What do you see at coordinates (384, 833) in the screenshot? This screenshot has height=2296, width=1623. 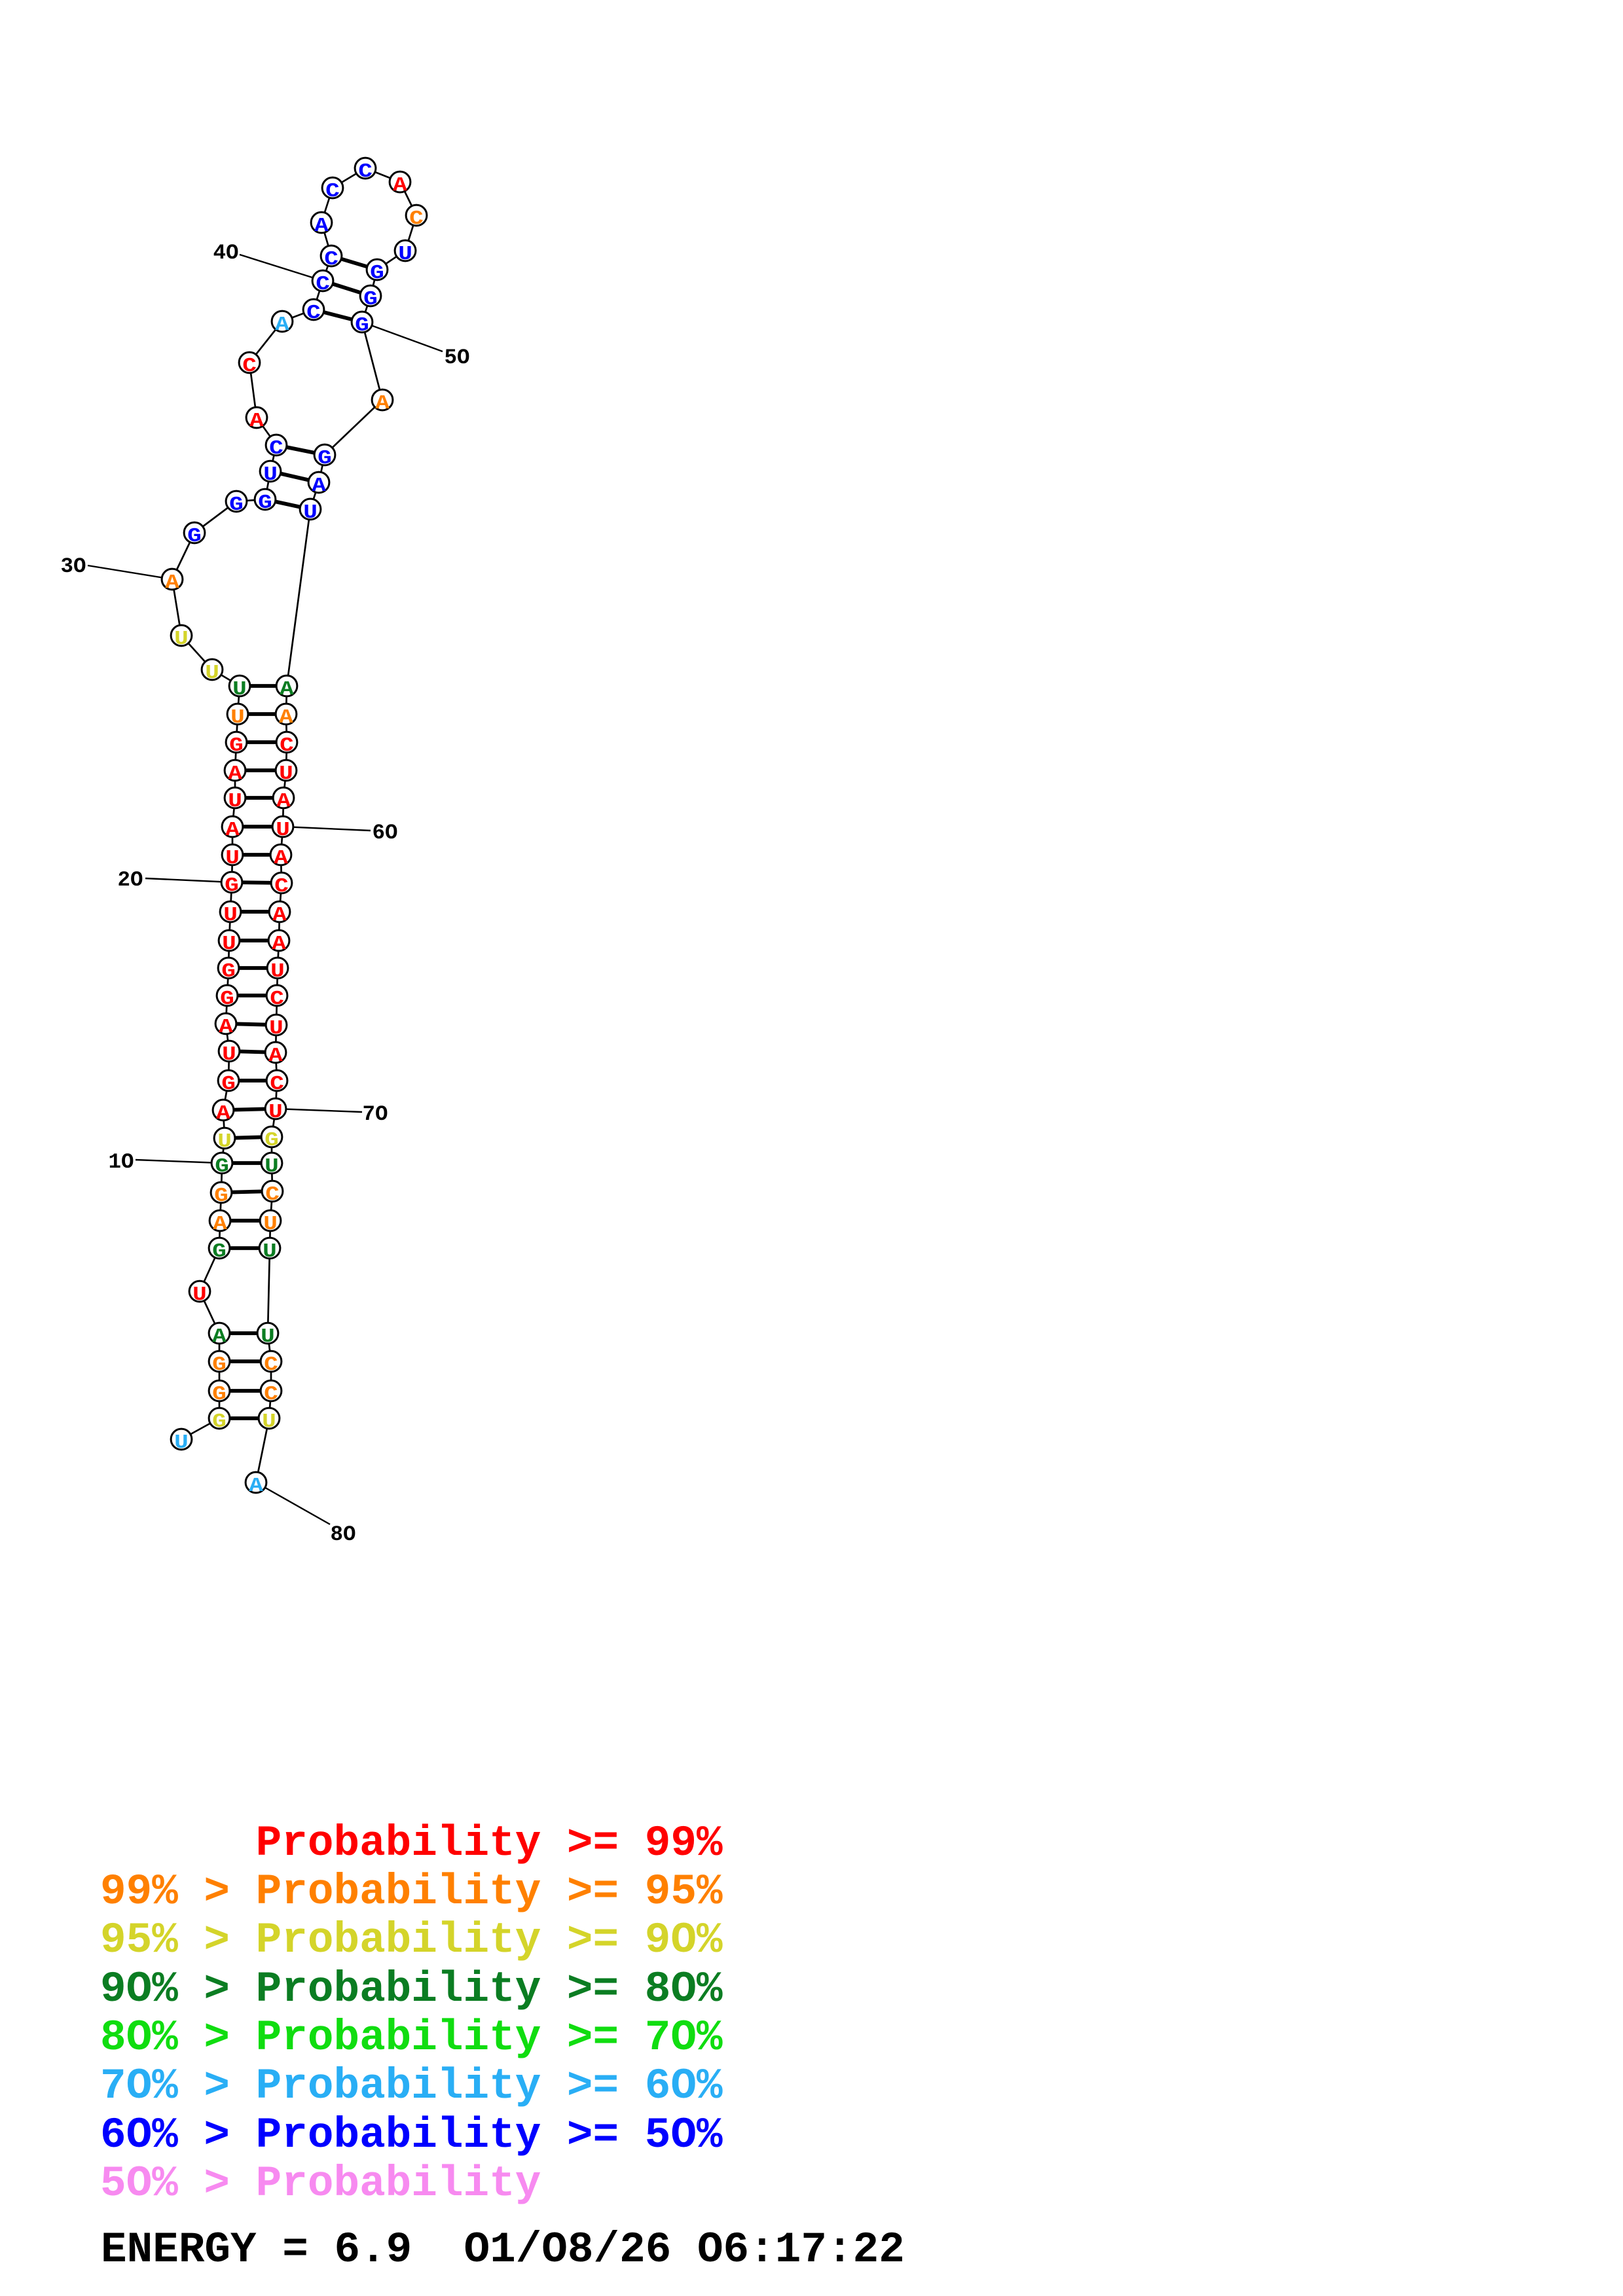 I see `svg-text: 6O` at bounding box center [384, 833].